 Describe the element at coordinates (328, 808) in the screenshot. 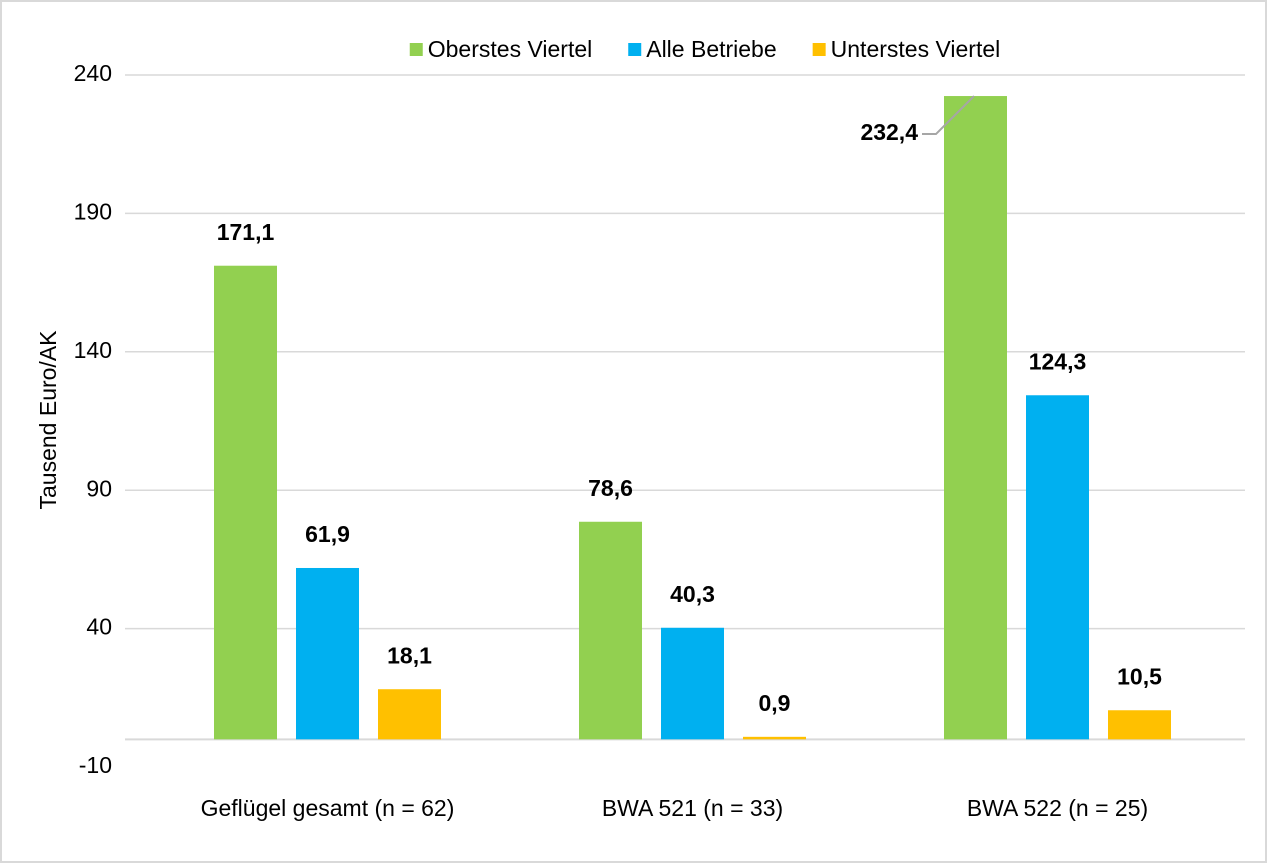

I see `x-tick-label: Geflügel gesamt (n = 62)` at that location.